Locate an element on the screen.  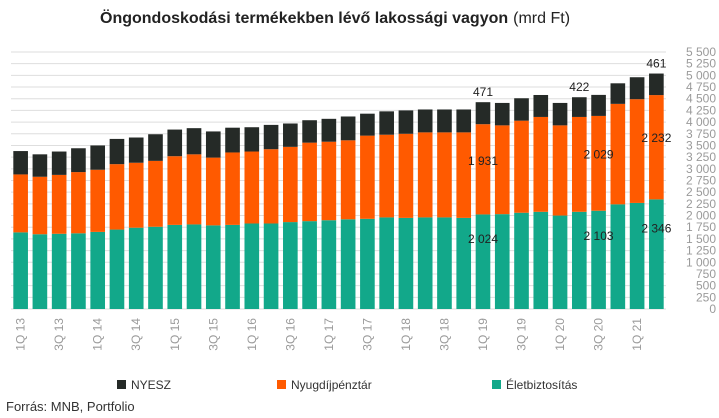
data-labels: 2 024 1 931 471 2 103 2 029 422 2 346 2 232 461 is located at coordinates (570, 151).